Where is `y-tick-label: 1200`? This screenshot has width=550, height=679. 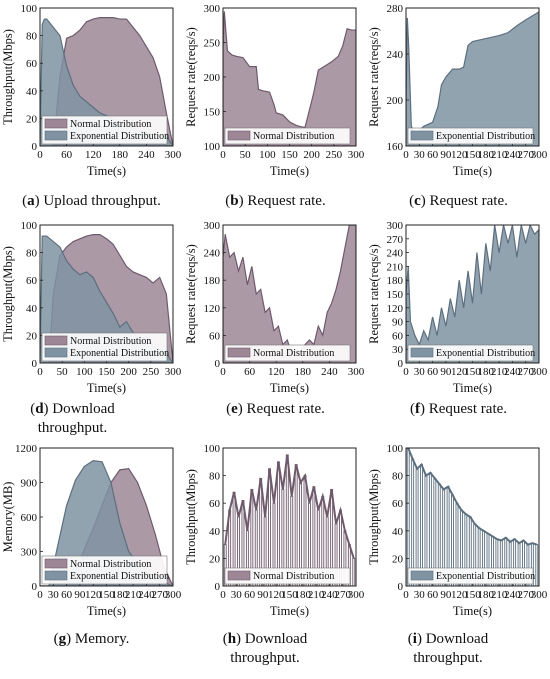
y-tick-label: 1200 is located at coordinates (26, 449).